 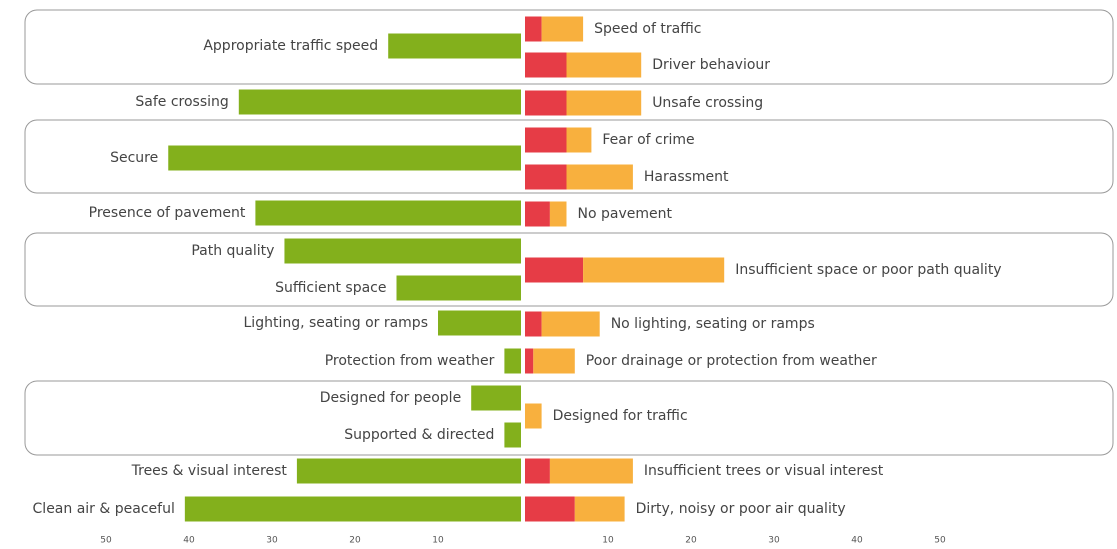 I want to click on bar-label: Protection from weather, so click(x=410, y=361).